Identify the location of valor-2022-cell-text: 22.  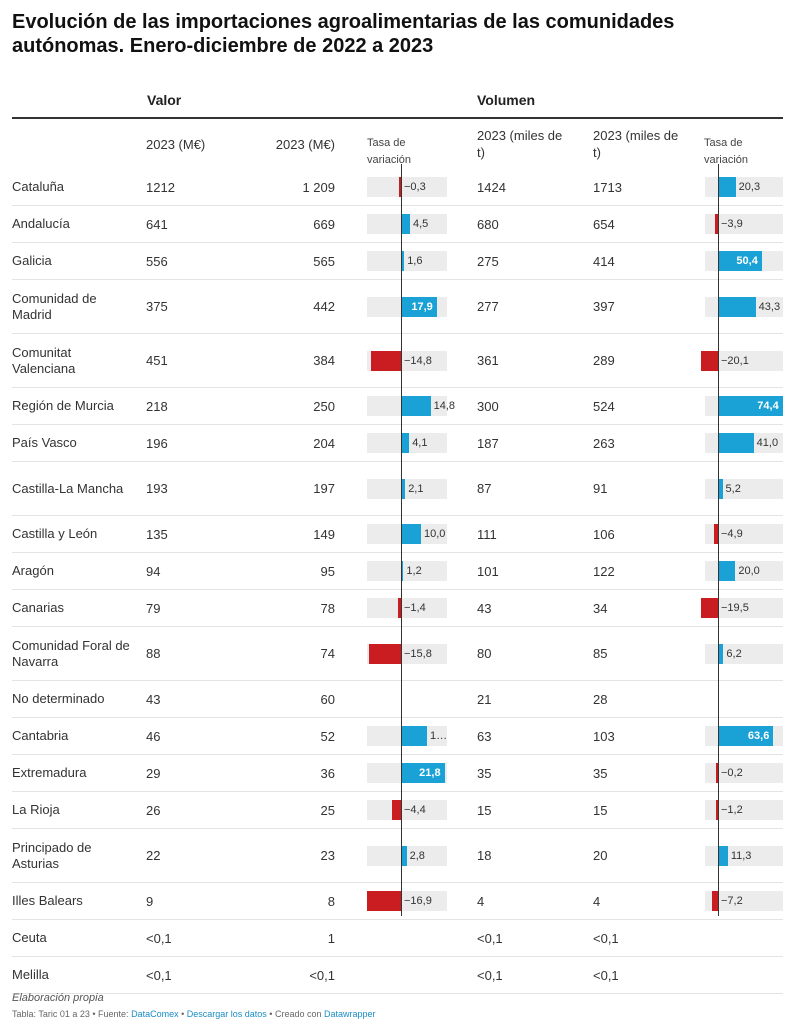
(153, 855).